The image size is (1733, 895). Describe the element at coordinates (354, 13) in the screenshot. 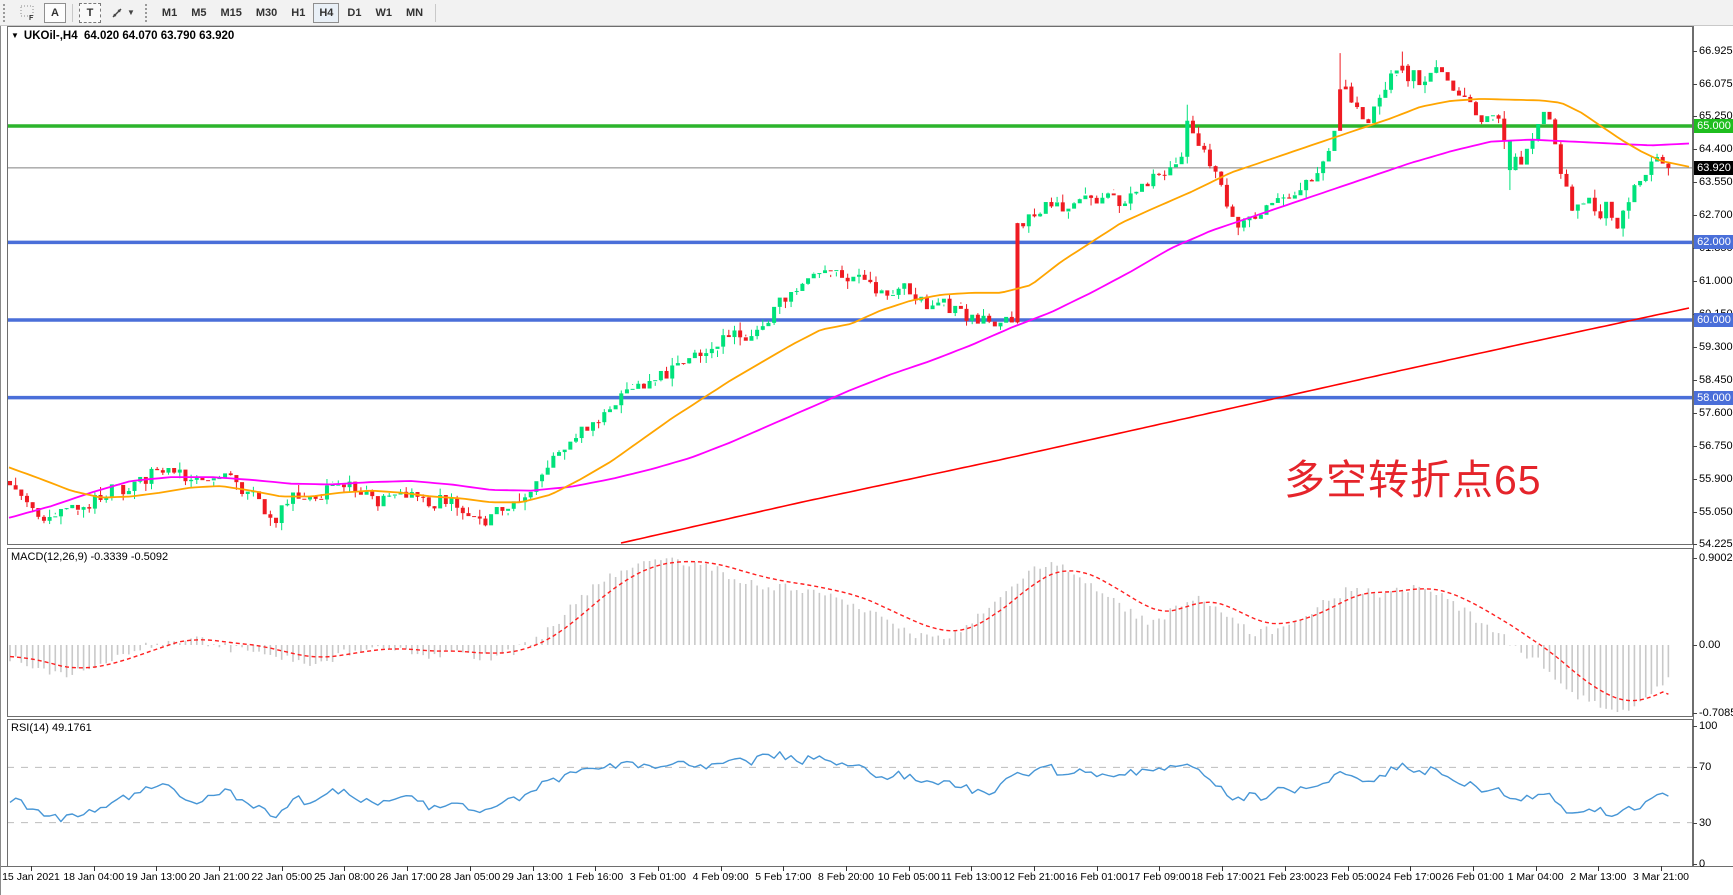

I see `timeframe-button-d1: D1` at that location.